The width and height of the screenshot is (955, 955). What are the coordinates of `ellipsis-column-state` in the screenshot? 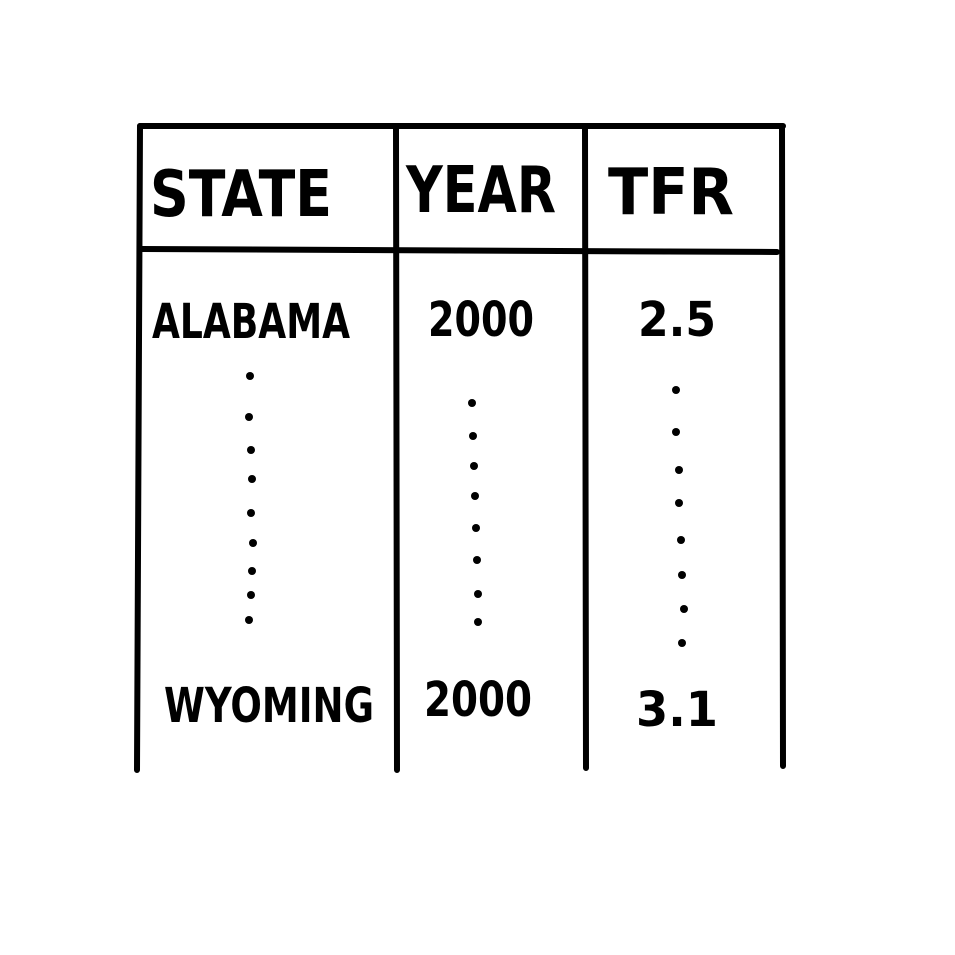 It's located at (251, 498).